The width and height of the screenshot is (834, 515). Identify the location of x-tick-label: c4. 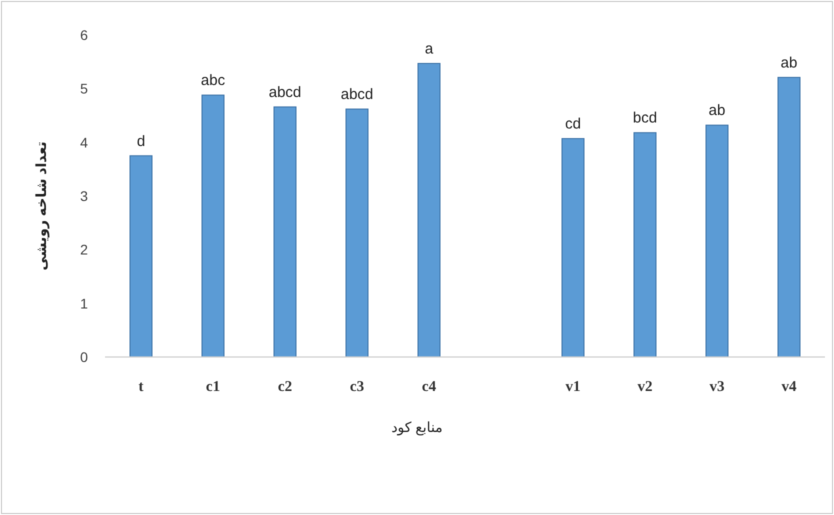
(429, 387).